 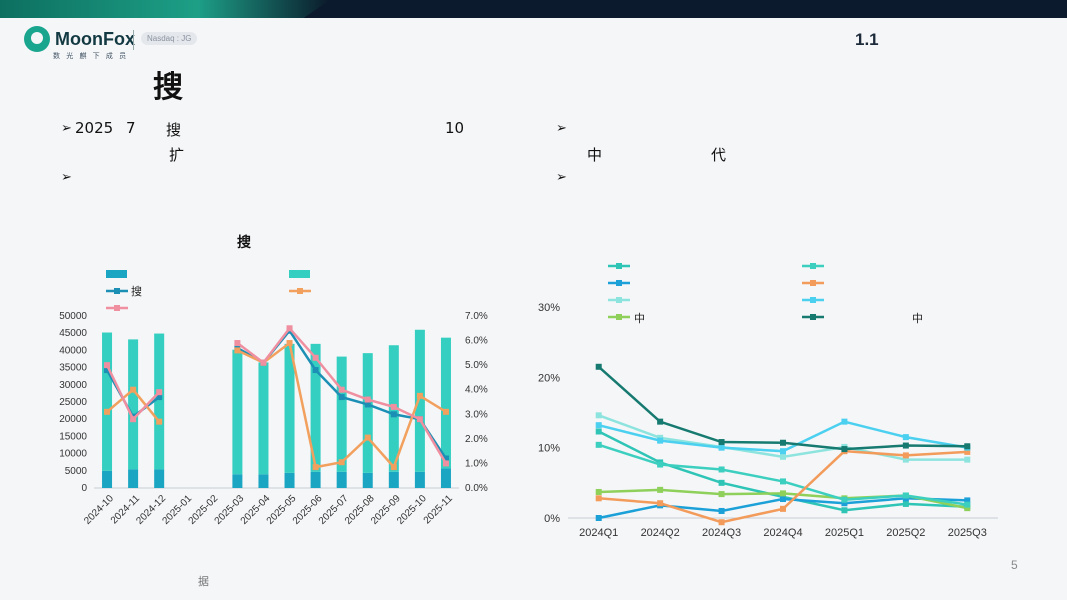 I want to click on y-tick-label: 35000, so click(x=73, y=368).